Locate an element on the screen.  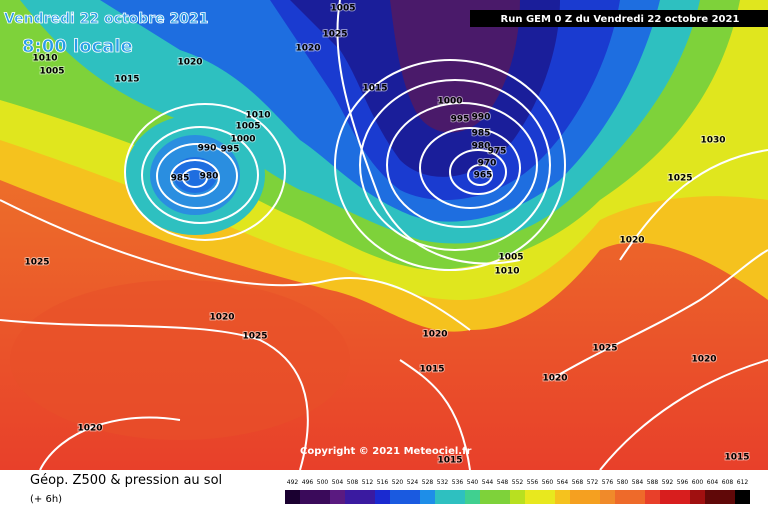
forecast-date: Vendredi 22 octobre 2021 is located at coordinates (106, 19).